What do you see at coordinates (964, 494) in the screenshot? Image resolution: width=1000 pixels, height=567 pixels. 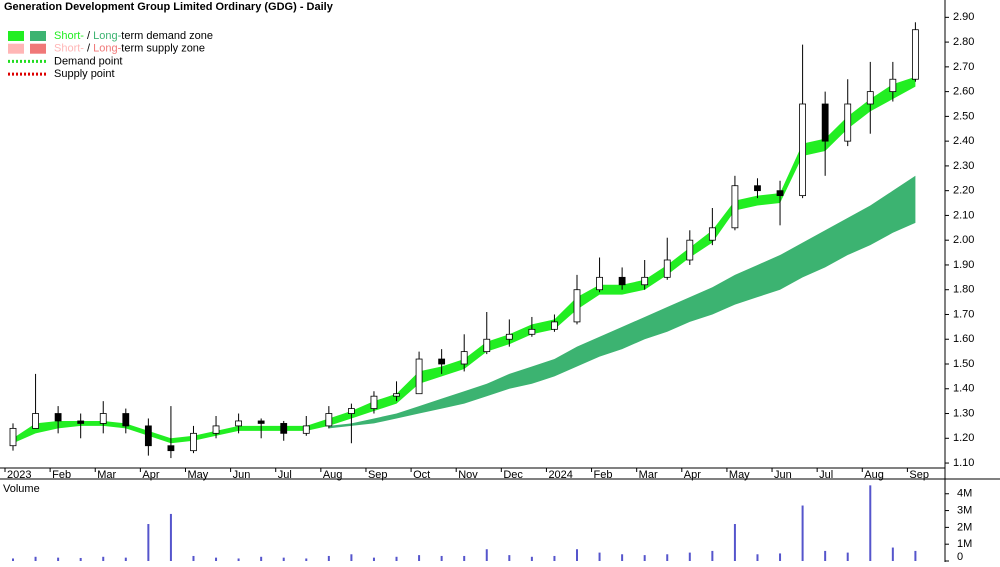 I see `y2-tick-label: 4M` at bounding box center [964, 494].